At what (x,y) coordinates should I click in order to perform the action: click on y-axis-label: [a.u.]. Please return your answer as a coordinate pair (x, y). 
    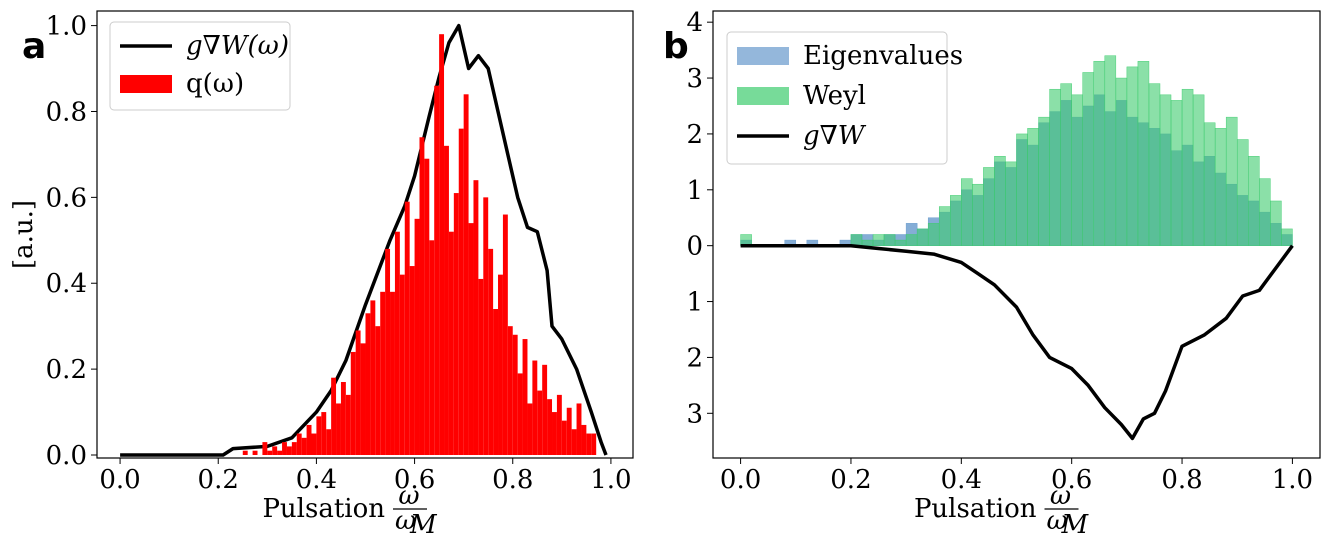
    Looking at the image, I should click on (24, 234).